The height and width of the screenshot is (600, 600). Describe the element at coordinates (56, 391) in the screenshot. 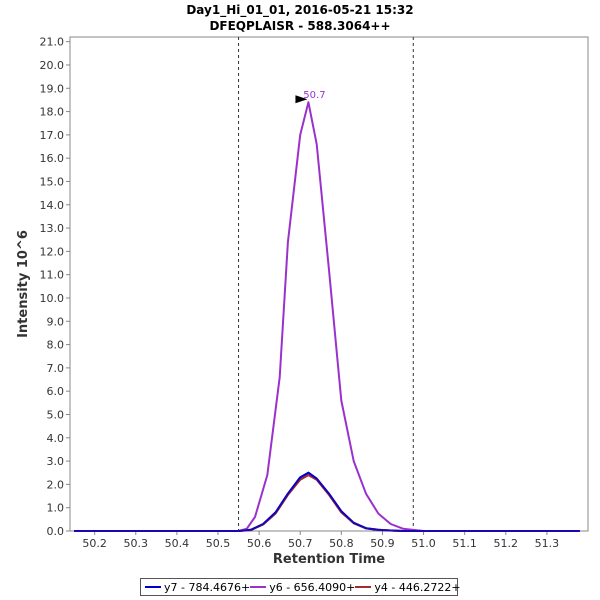

I see `y-tick-label: 6.0` at that location.